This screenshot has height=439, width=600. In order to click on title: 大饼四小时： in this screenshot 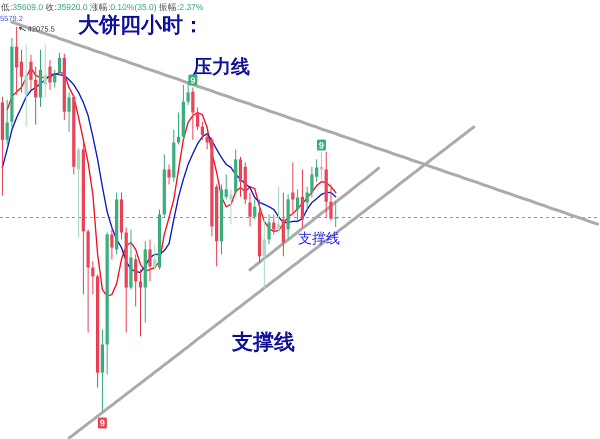, I will do `click(141, 24)`.